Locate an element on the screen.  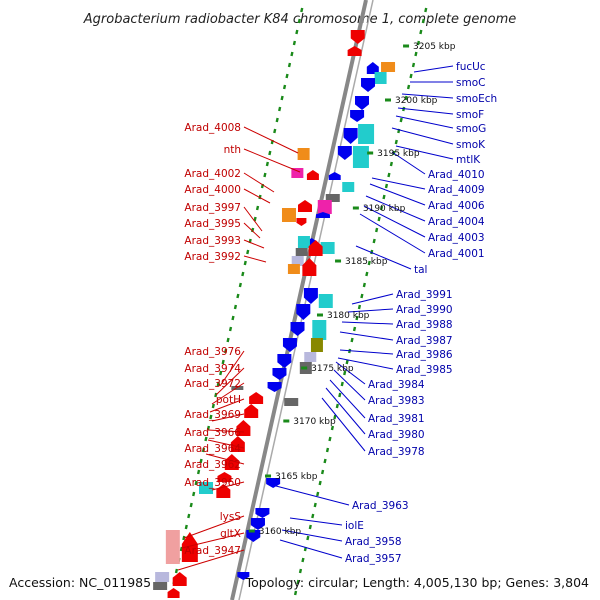
gene-label-left: Arad_4002 is located at coordinates (212, 174).